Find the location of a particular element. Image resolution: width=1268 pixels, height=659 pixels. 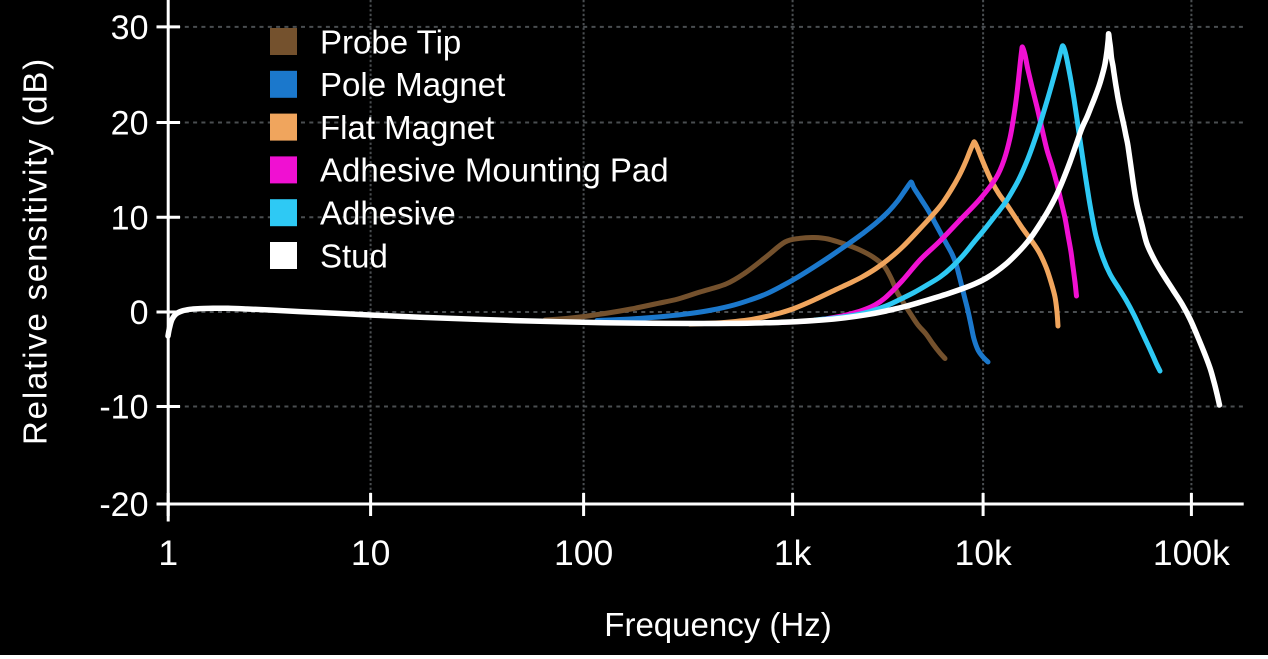

svg-text: Relative sensitivity (dB) is located at coordinates (35, 251).